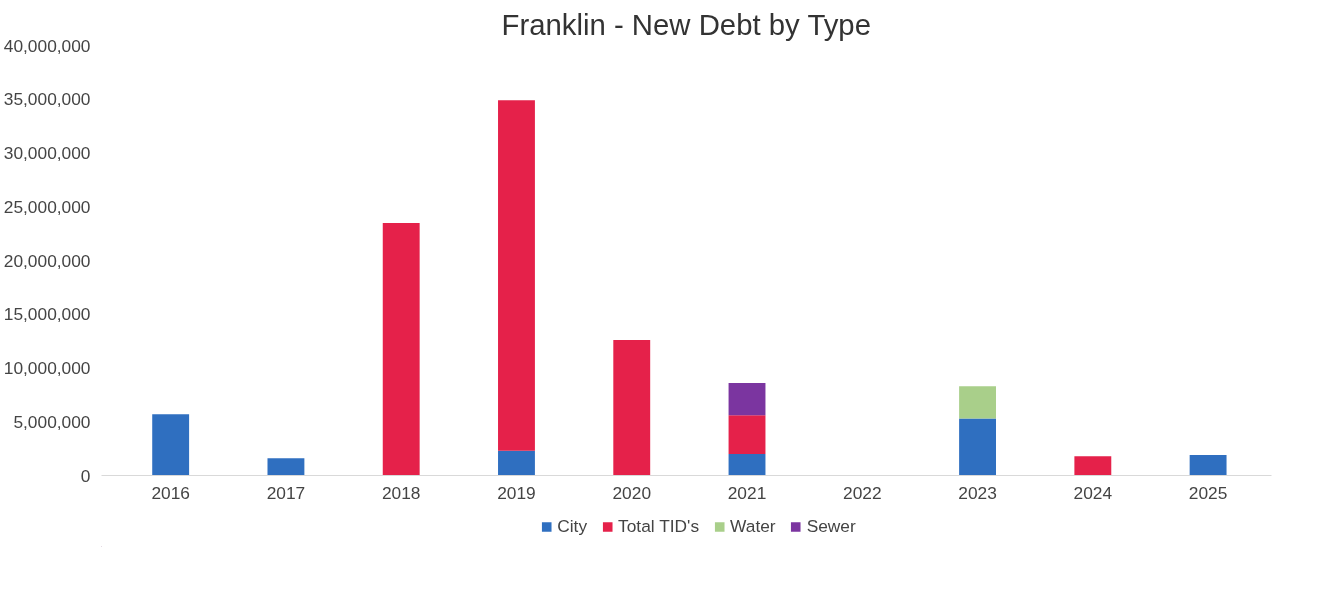 The width and height of the screenshot is (1329, 604). Describe the element at coordinates (516, 492) in the screenshot. I see `x-tick-label: 2019` at that location.